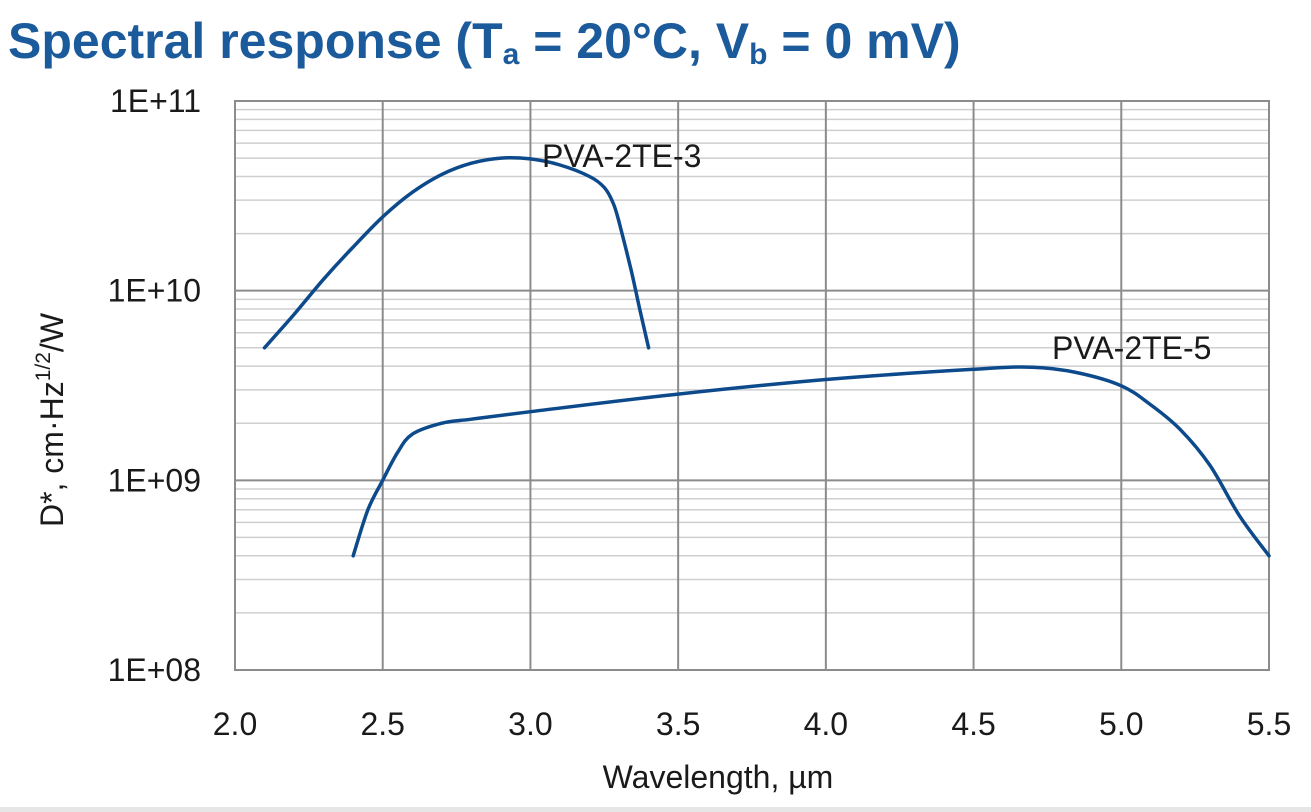  Describe the element at coordinates (154, 291) in the screenshot. I see `y-tick-label: 1E+10` at that location.